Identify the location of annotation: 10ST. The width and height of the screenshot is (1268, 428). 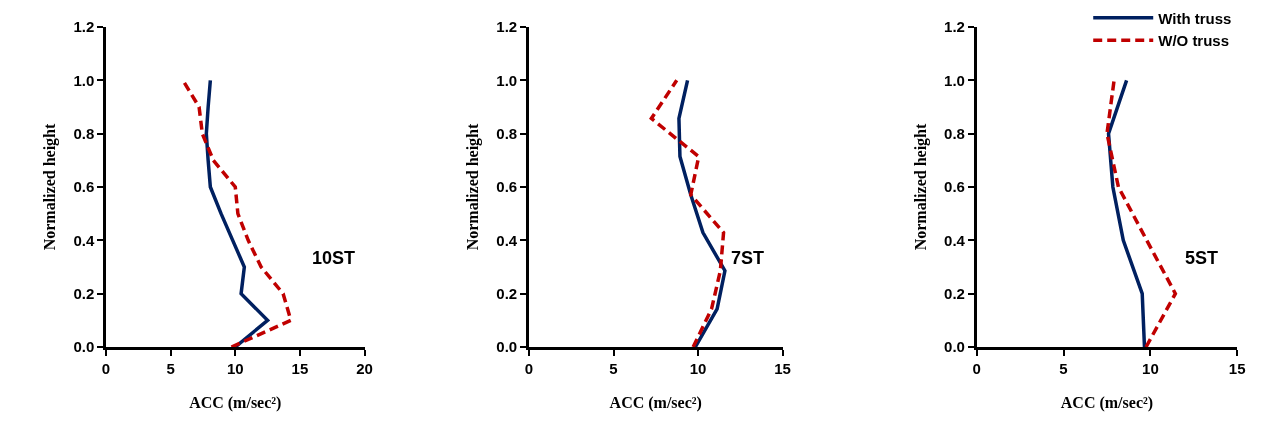
(334, 258).